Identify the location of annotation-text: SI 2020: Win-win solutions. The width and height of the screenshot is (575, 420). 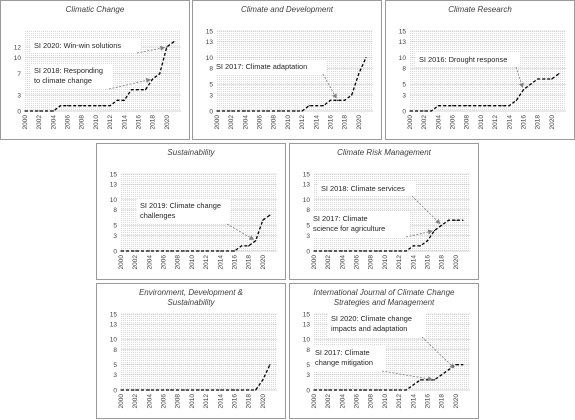
(77, 45).